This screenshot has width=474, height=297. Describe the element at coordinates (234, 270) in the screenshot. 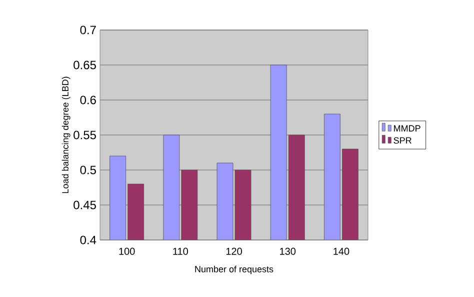

I see `x-axis-title: Number of requests` at that location.